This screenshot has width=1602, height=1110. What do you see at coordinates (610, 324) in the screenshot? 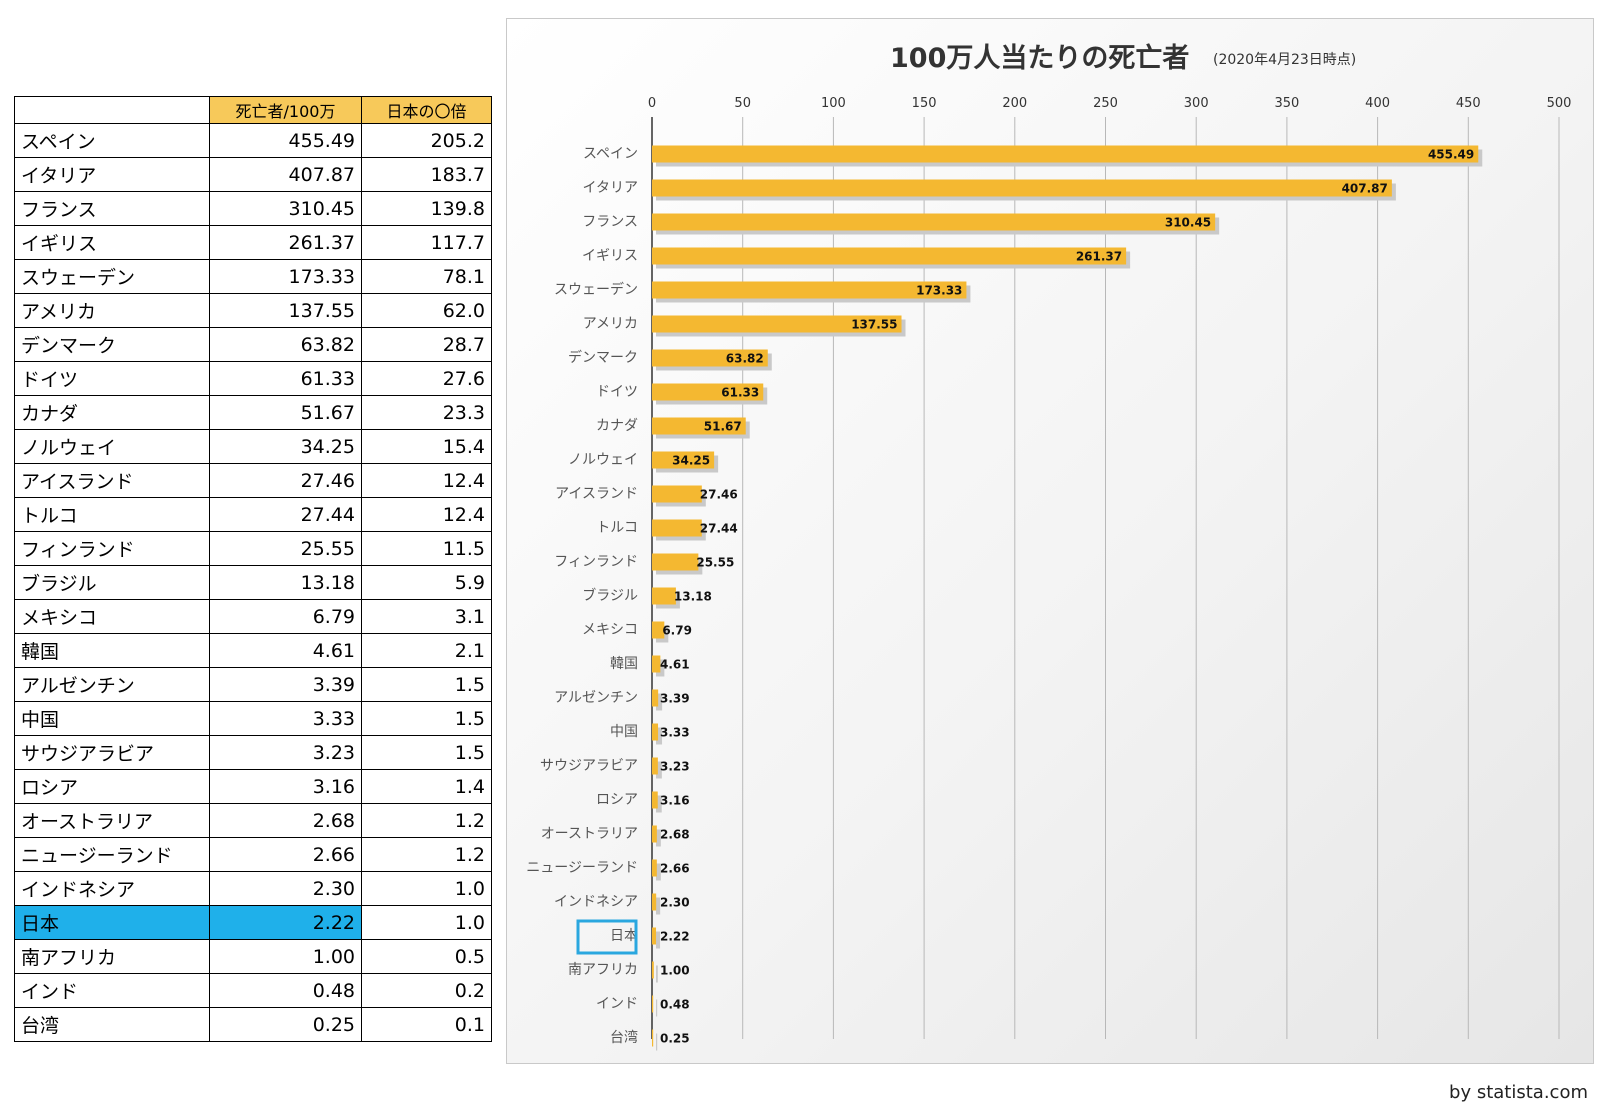
I see `category-label: アメリカ` at bounding box center [610, 324].